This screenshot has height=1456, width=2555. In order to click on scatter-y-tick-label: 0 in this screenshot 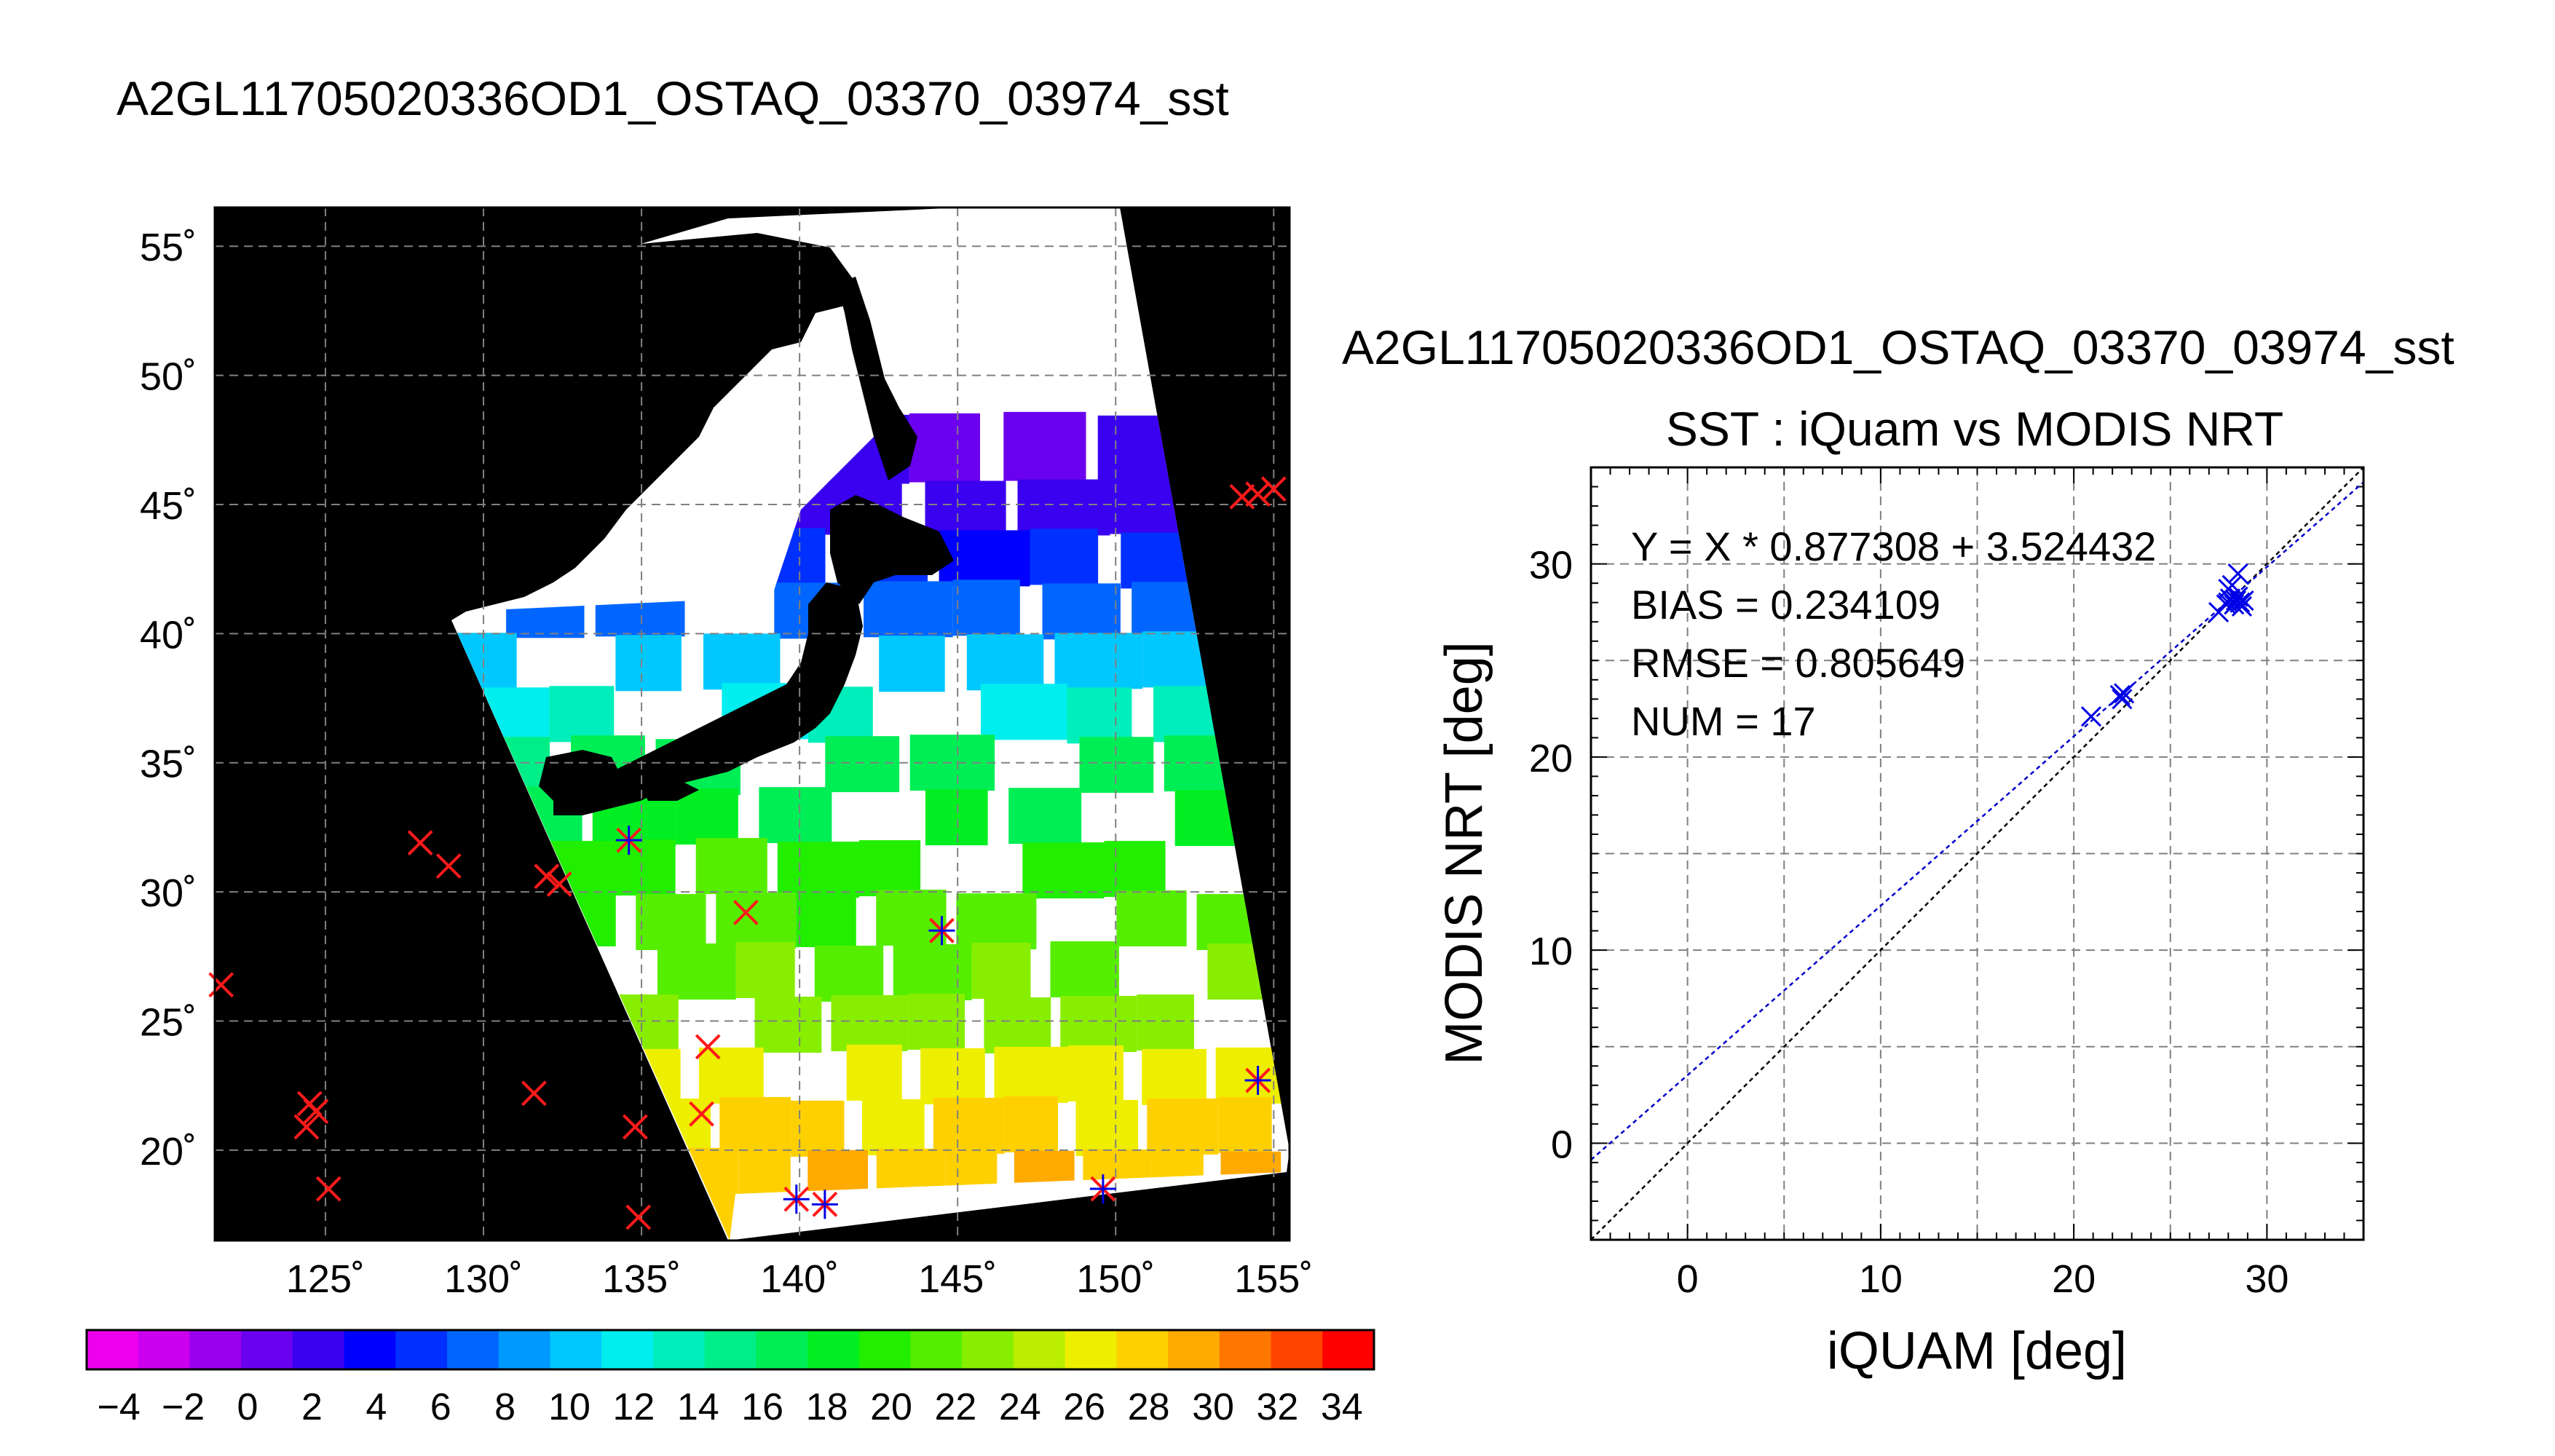, I will do `click(1562, 1144)`.